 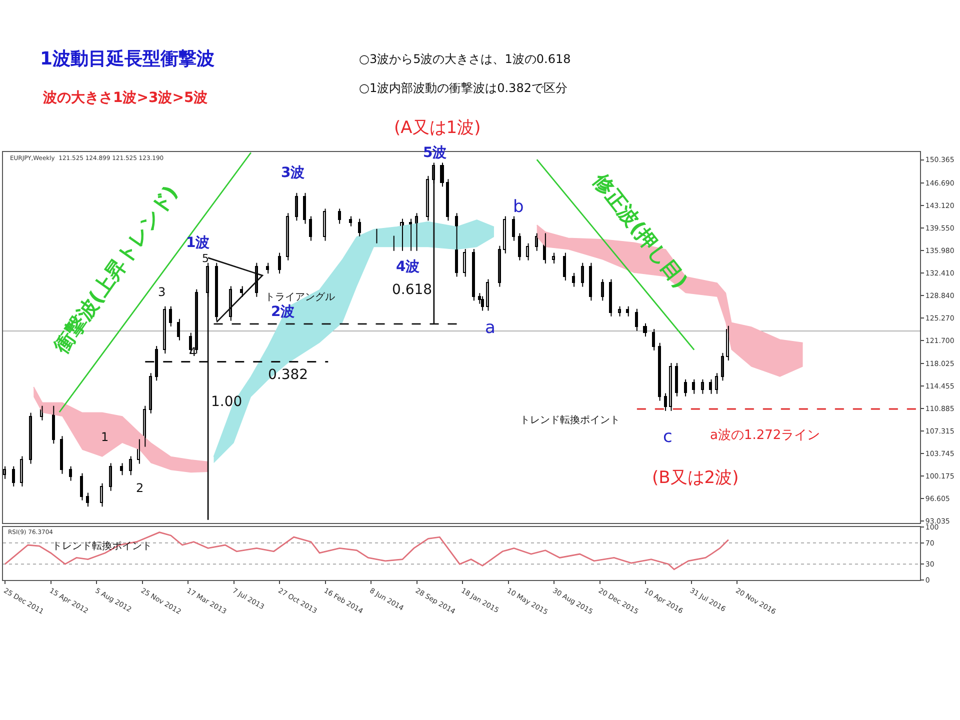 I want to click on annotation: 4, so click(x=193, y=352).